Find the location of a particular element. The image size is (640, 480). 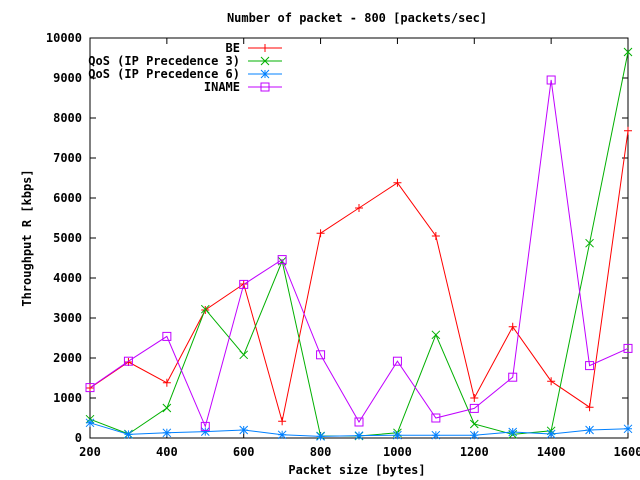

y-tick-label: 8000 is located at coordinates (67, 118).